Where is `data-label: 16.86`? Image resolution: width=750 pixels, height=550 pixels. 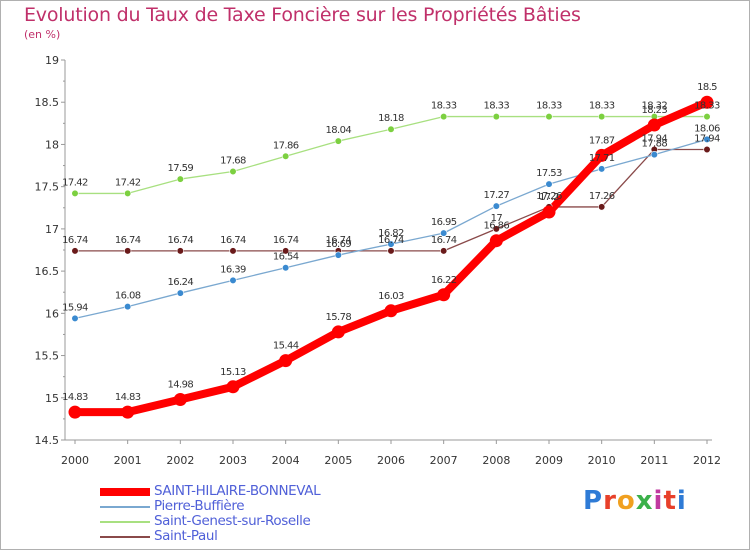 data-label: 16.86 is located at coordinates (497, 226).